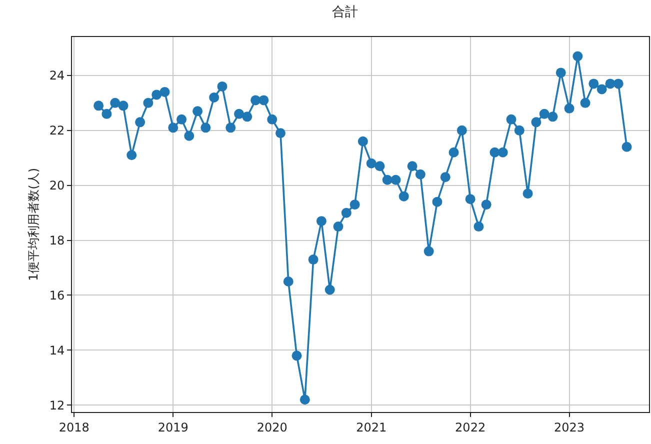  Describe the element at coordinates (57, 241) in the screenshot. I see `y-tick-label: 18` at that location.